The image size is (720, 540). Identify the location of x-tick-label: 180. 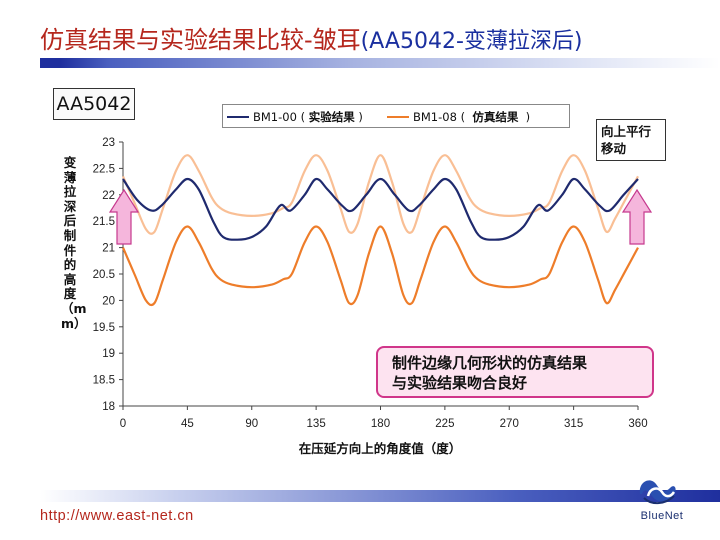
(380, 424).